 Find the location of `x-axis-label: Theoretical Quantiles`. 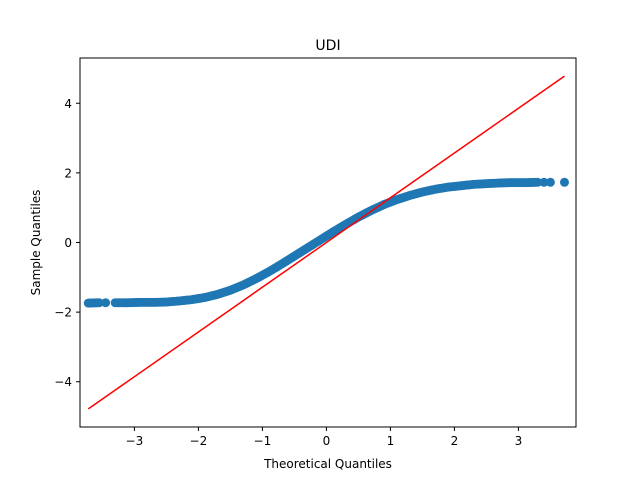

x-axis-label: Theoretical Quantiles is located at coordinates (327, 464).